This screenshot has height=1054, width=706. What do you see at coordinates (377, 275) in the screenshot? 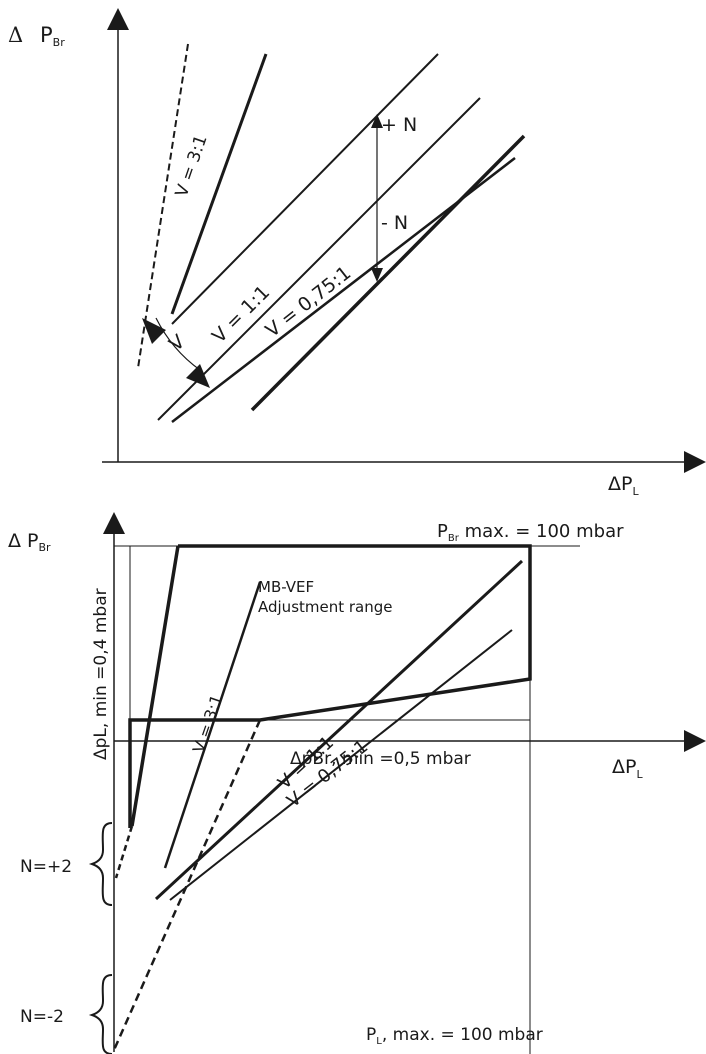
I see `top-n-arrow-head-down` at bounding box center [377, 275].